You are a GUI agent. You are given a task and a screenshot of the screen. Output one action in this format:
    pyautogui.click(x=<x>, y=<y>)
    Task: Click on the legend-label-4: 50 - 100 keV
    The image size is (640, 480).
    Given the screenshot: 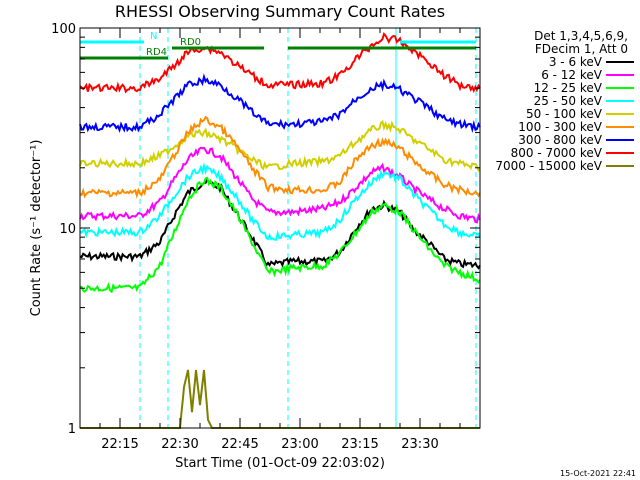 What is the action you would take?
    pyautogui.click(x=564, y=114)
    